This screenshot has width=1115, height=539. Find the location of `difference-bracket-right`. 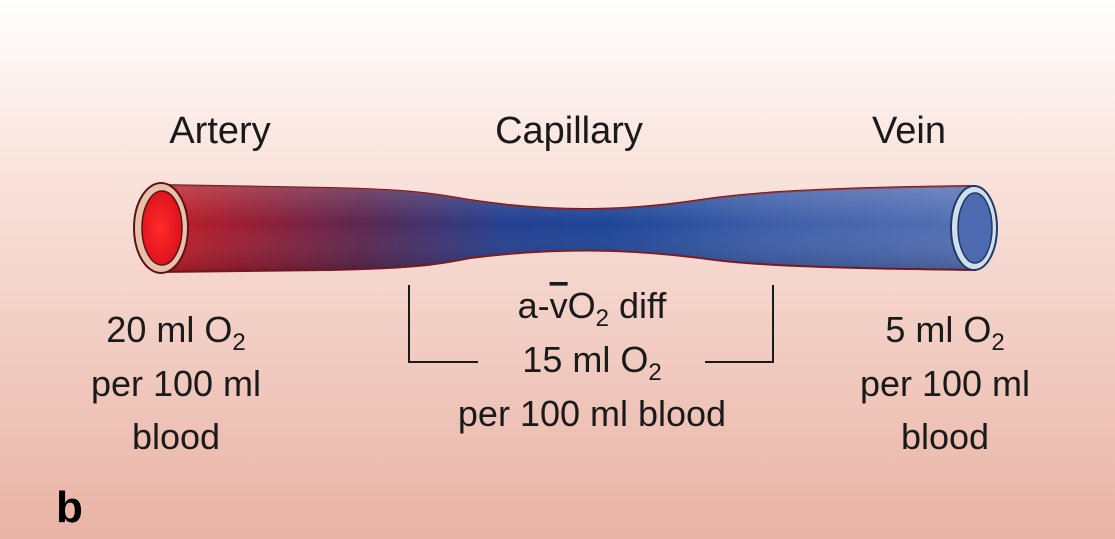

difference-bracket-right is located at coordinates (739, 324).